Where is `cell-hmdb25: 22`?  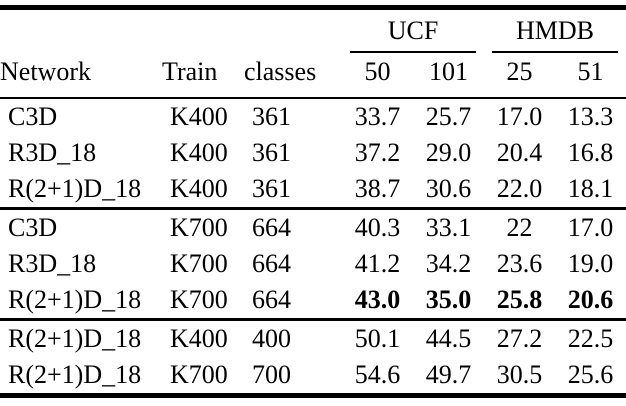
cell-hmdb25: 22 is located at coordinates (520, 226).